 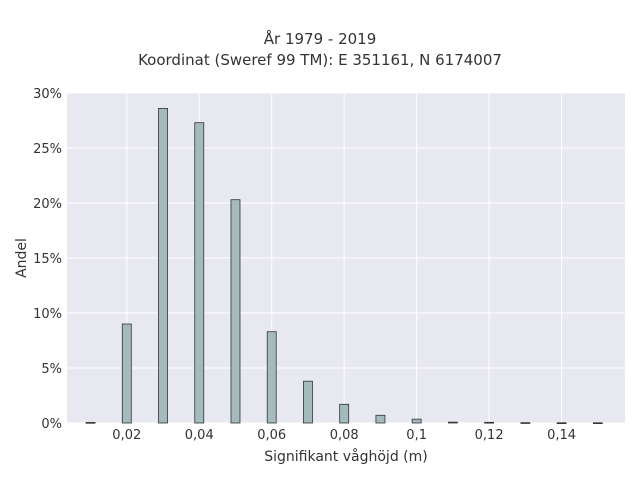 What do you see at coordinates (22, 258) in the screenshot?
I see `y-axis-label: Andel` at bounding box center [22, 258].